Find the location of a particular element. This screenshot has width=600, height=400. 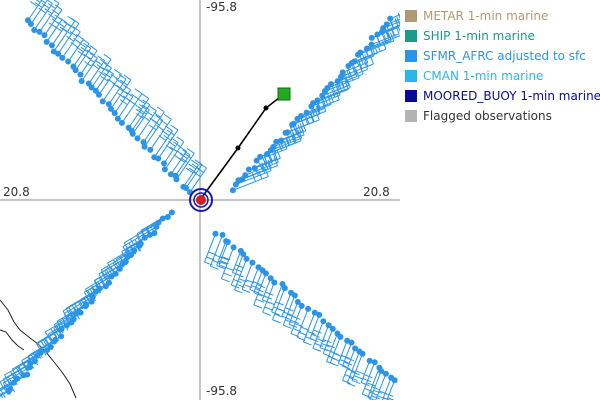

legend-item-cman: CMAN 1-min marine is located at coordinates (502, 76).